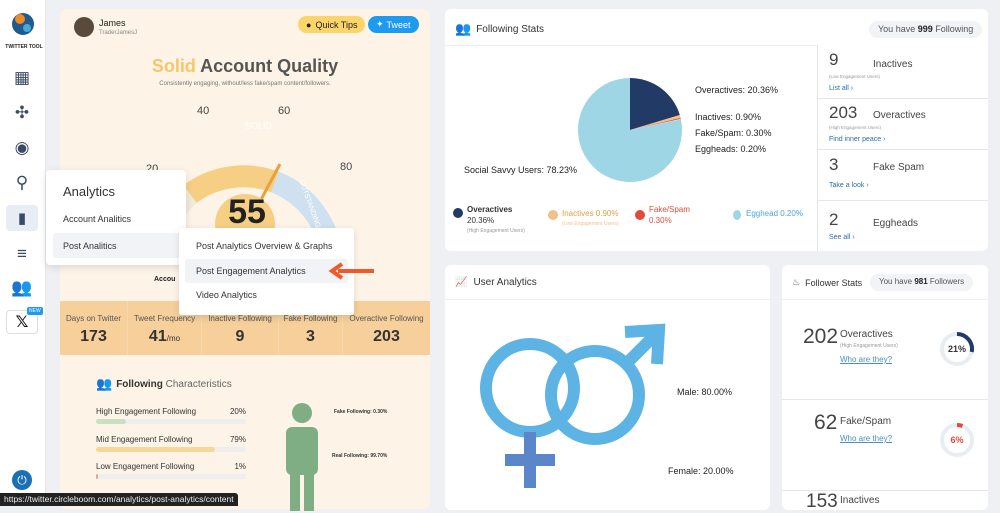 The image size is (1000, 513). What do you see at coordinates (226, 295) in the screenshot?
I see `submenu-video-analytics: Video Analytics` at bounding box center [226, 295].